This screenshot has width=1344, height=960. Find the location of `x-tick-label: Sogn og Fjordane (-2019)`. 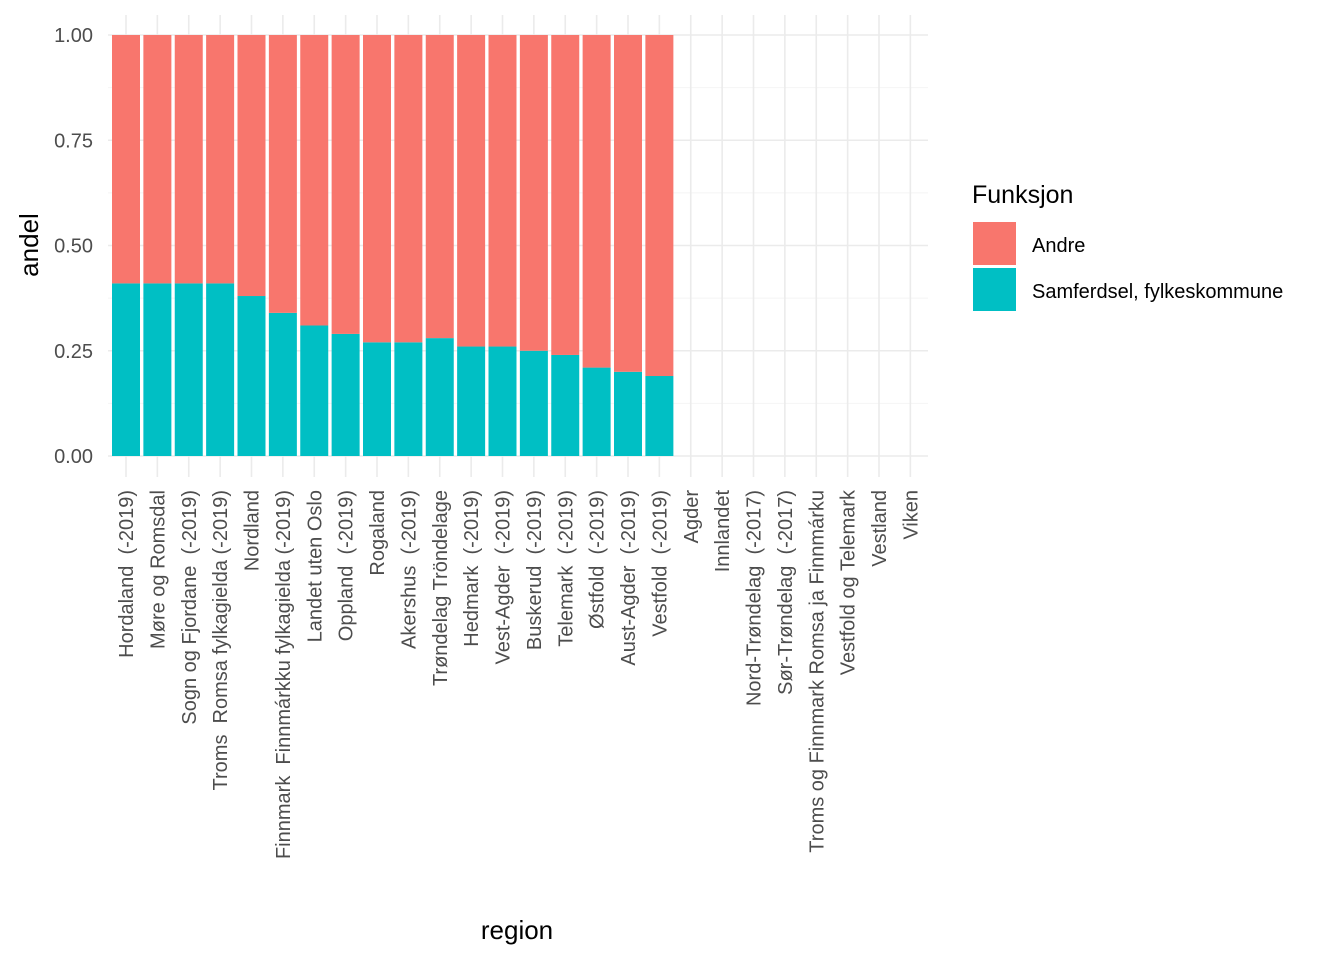

x-tick-label: Sogn og Fjordane (-2019) is located at coordinates (190, 607).